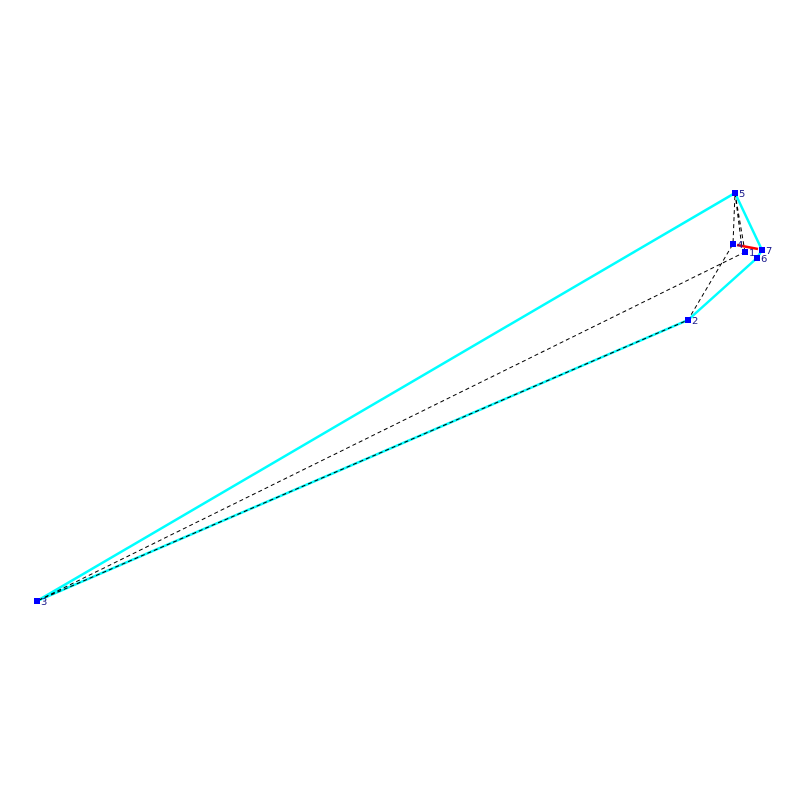 The image size is (800, 800). Describe the element at coordinates (695, 321) in the screenshot. I see `node-label: 2` at that location.